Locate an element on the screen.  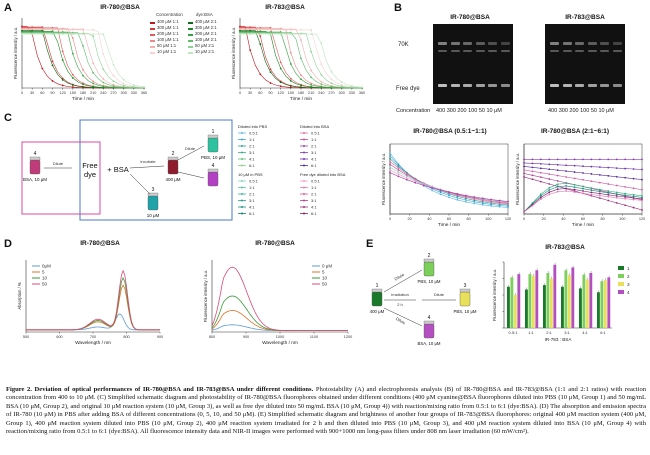
irradiation-label: Irradiation is located at coordinates (400, 294).